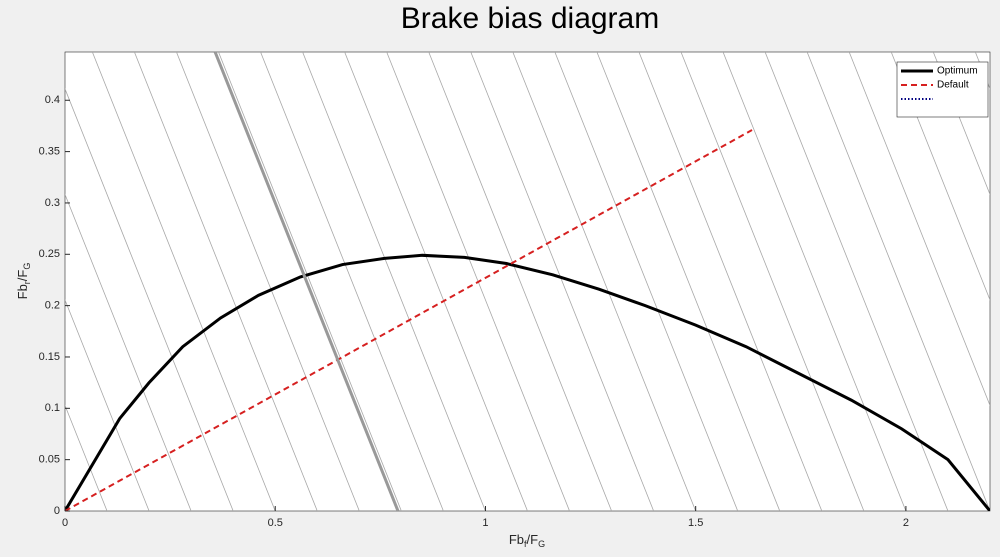  What do you see at coordinates (27, 282) in the screenshot?
I see `y-axis-label-part: r` at bounding box center [27, 282].